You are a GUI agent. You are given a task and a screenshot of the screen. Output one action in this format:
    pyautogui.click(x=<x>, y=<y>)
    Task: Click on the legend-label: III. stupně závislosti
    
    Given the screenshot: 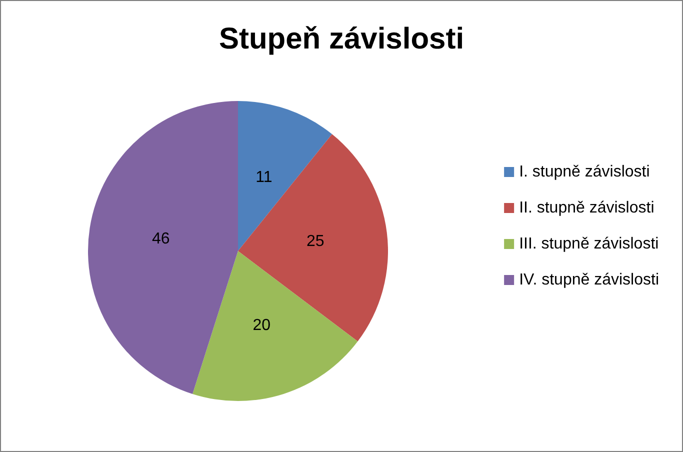 What is the action you would take?
    pyautogui.click(x=589, y=244)
    